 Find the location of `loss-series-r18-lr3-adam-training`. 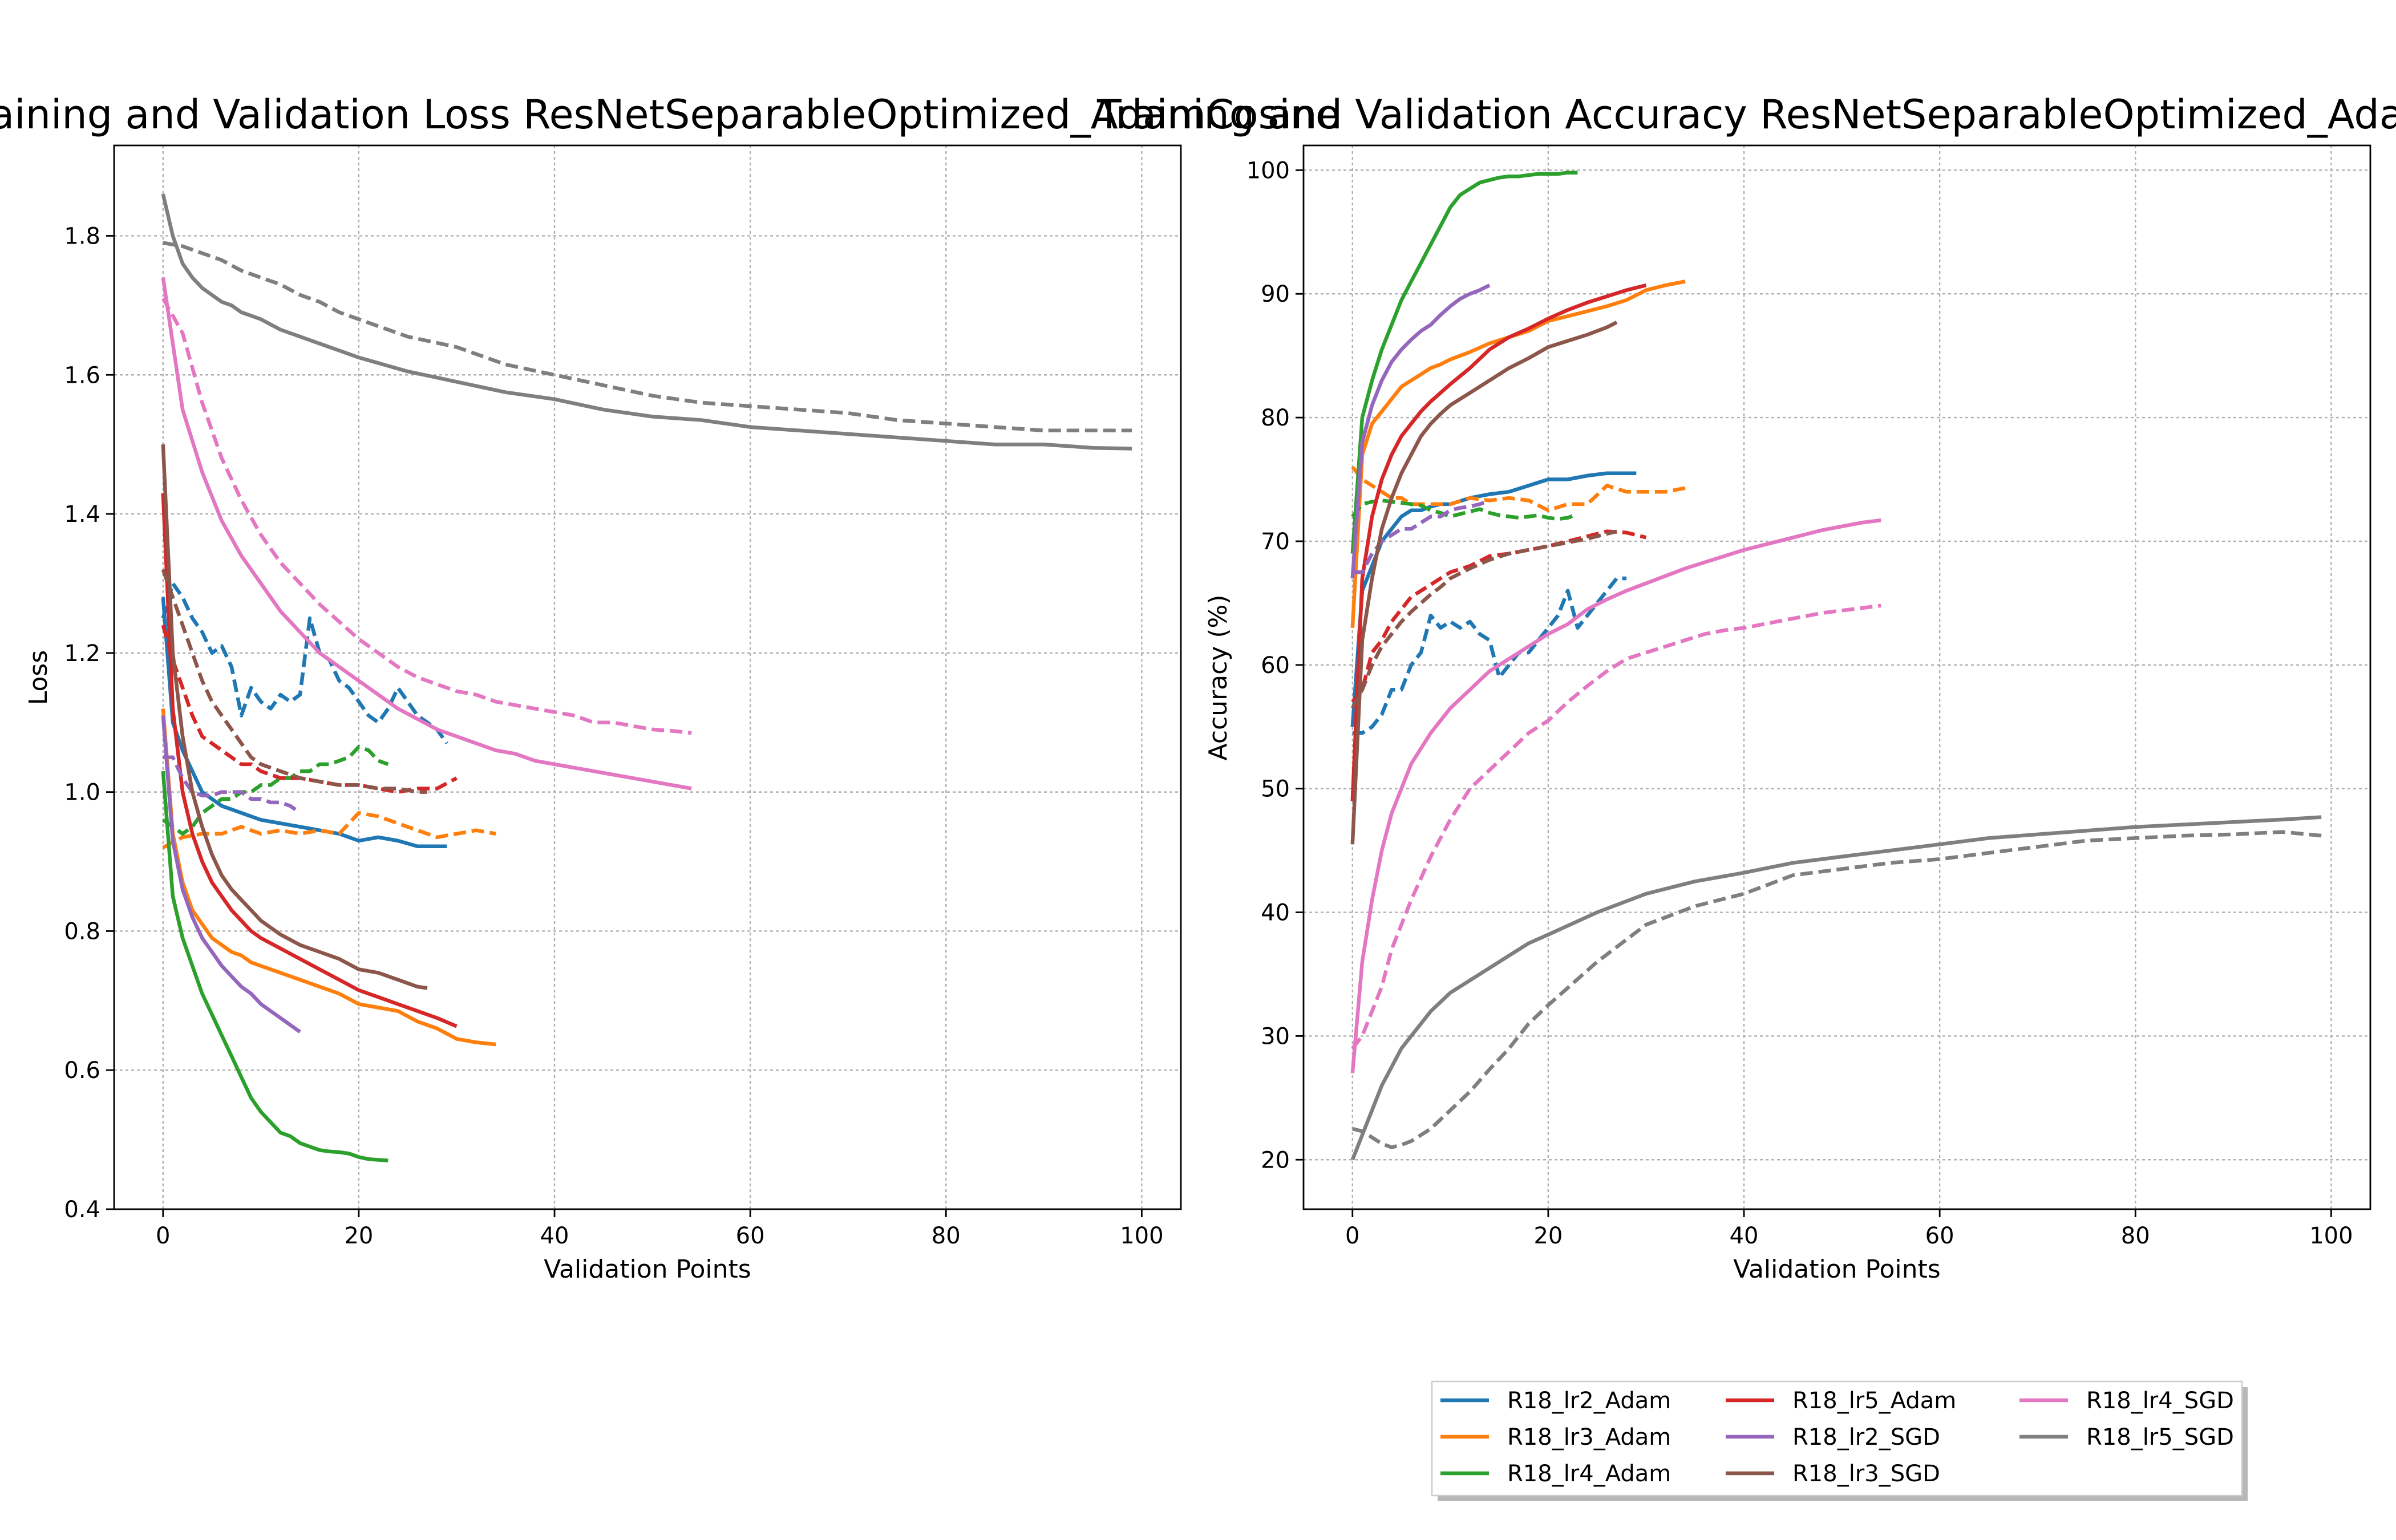

loss-series-r18-lr3-adam-training is located at coordinates (329, 878).